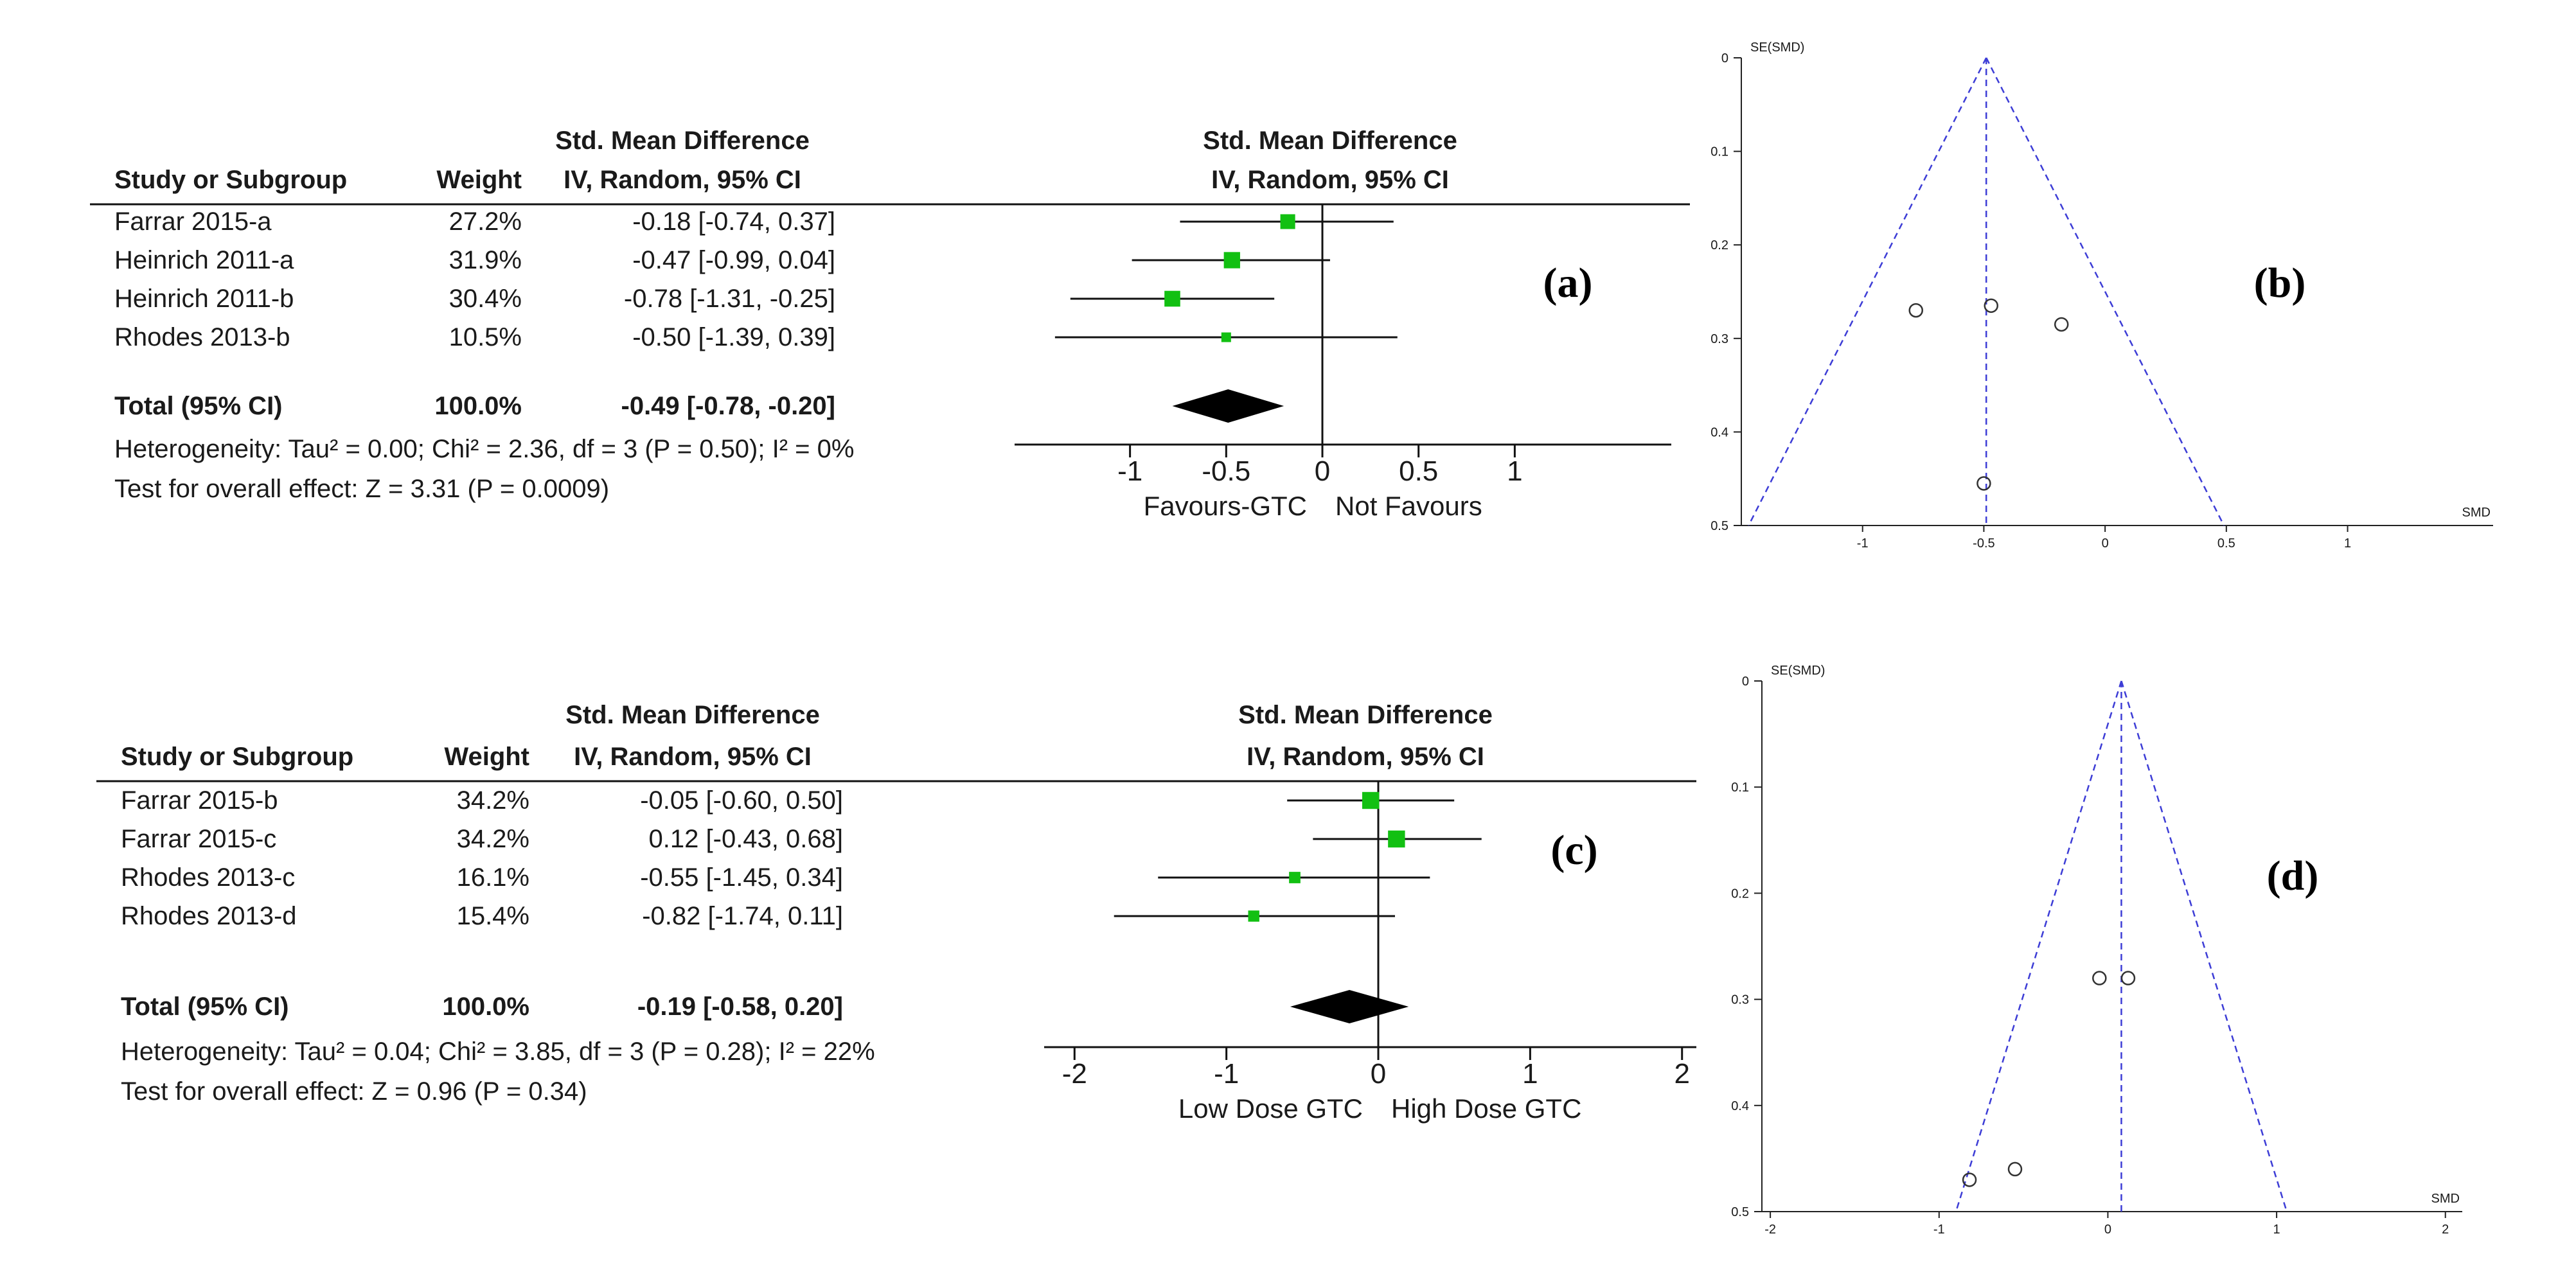 The height and width of the screenshot is (1263, 2576). I want to click on study-weight: 34.2%, so click(493, 801).